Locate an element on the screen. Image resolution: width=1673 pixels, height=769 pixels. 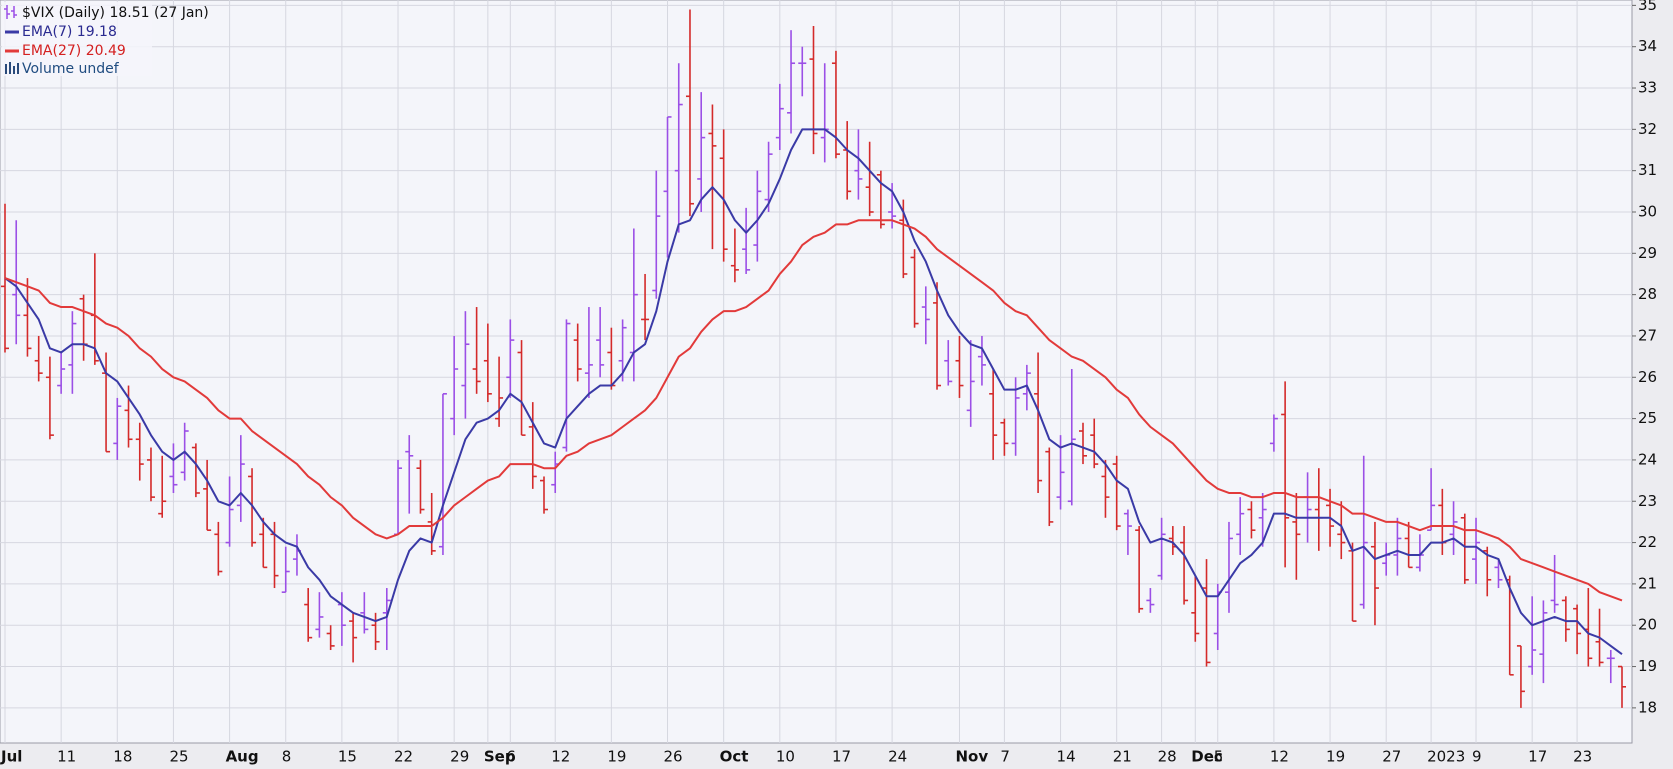
x-tick-label: Oct is located at coordinates (734, 757).